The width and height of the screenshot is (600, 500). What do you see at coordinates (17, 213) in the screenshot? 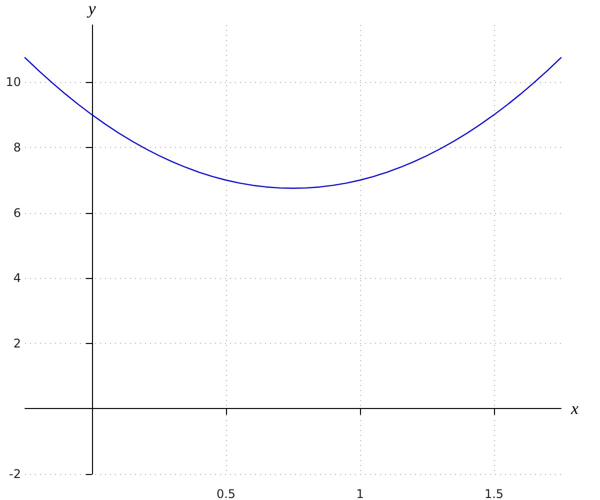
I see `y-tick-label: 6` at bounding box center [17, 213].